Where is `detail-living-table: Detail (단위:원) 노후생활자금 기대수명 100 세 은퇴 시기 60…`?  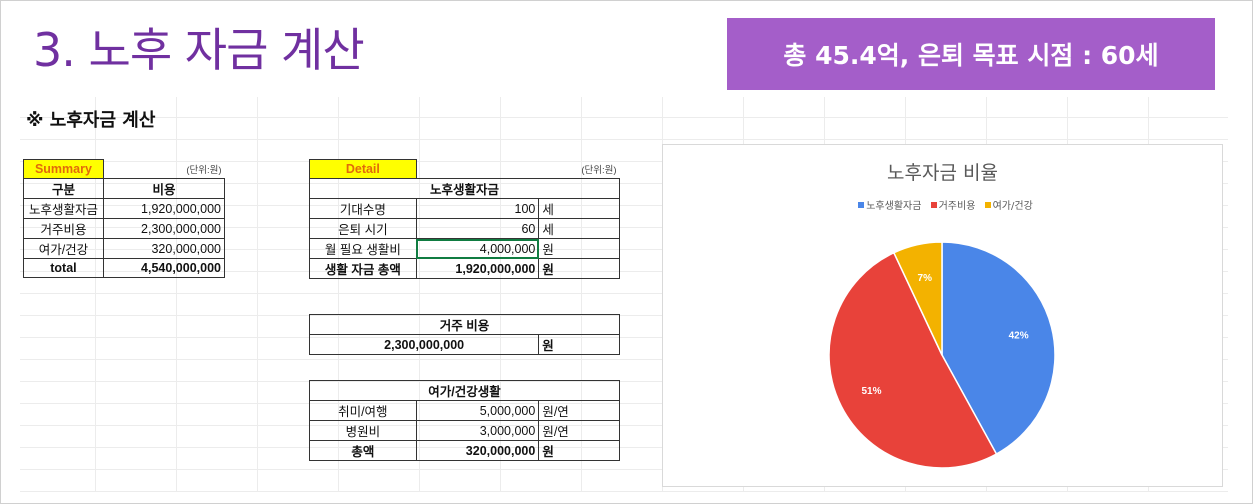
detail-living-table: Detail (단위:원) 노후생활자금 기대수명 100 세 은퇴 시기 60… is located at coordinates (464, 219).